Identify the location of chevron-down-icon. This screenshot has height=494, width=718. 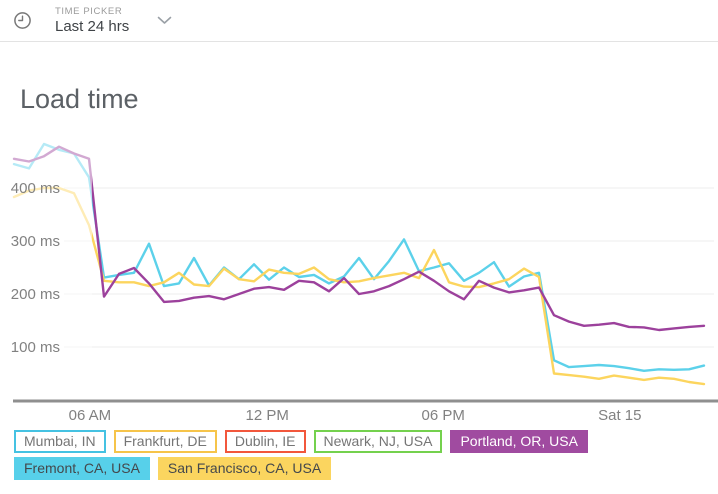
(164, 20).